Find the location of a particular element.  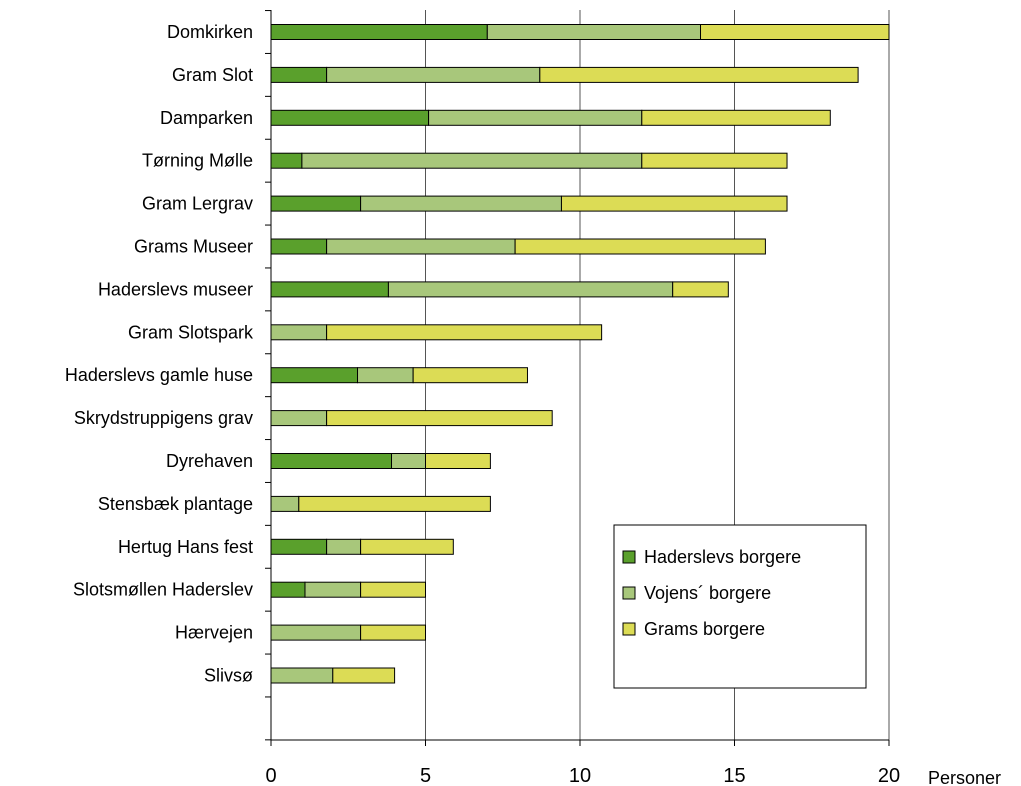

x-tick-label: 5 is located at coordinates (425, 775).